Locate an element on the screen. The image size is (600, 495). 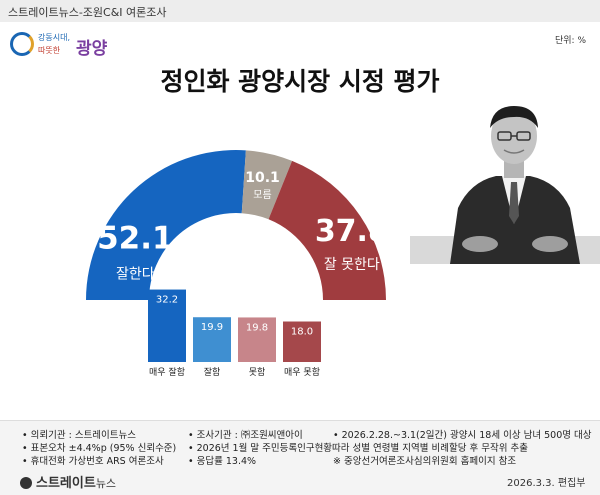
bar-category-label: 못함 is located at coordinates (257, 372).